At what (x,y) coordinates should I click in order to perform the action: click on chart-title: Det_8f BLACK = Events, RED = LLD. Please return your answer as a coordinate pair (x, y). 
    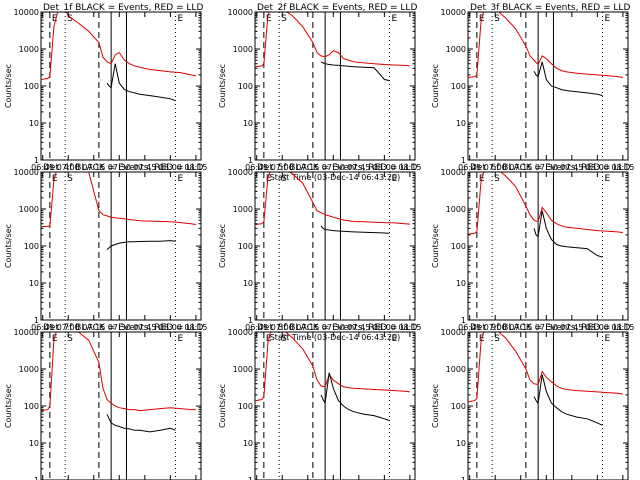
    Looking at the image, I should click on (337, 328).